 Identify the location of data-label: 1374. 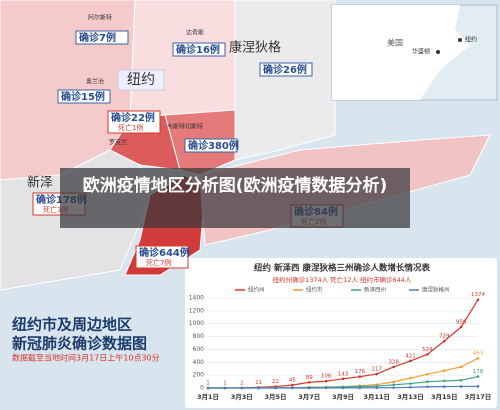
(478, 295).